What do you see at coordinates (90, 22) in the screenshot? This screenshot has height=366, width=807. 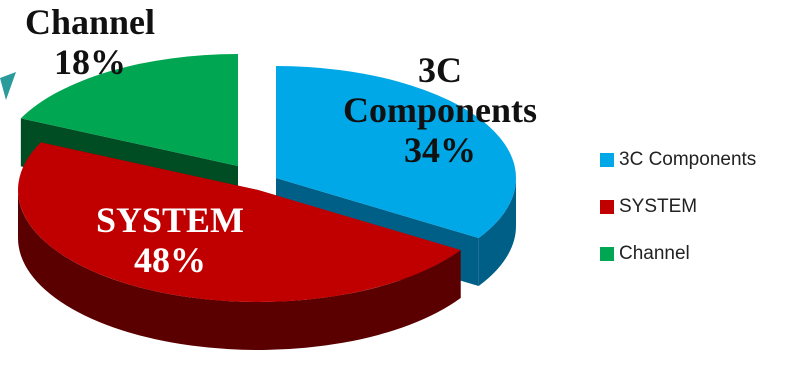 I see `slice-label-line: Channel` at bounding box center [90, 22].